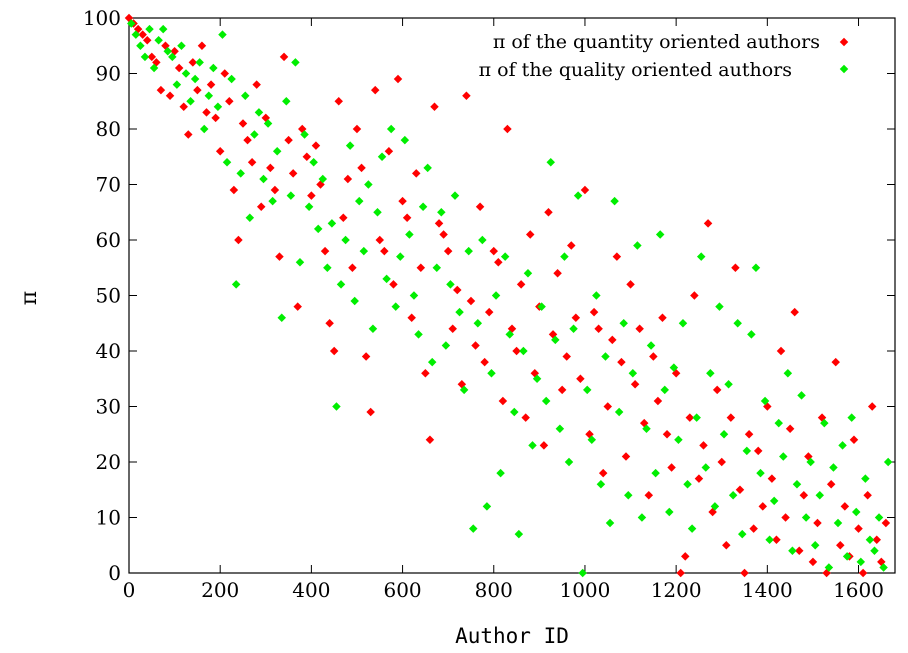  What do you see at coordinates (635, 70) in the screenshot?
I see `legend-label-quality: π of the quality oriented authors` at bounding box center [635, 70].